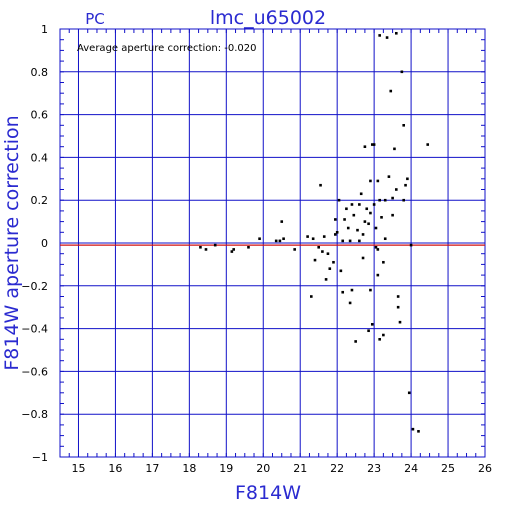 The image size is (512, 512). I want to click on x-tick-label: 25, so click(448, 468).